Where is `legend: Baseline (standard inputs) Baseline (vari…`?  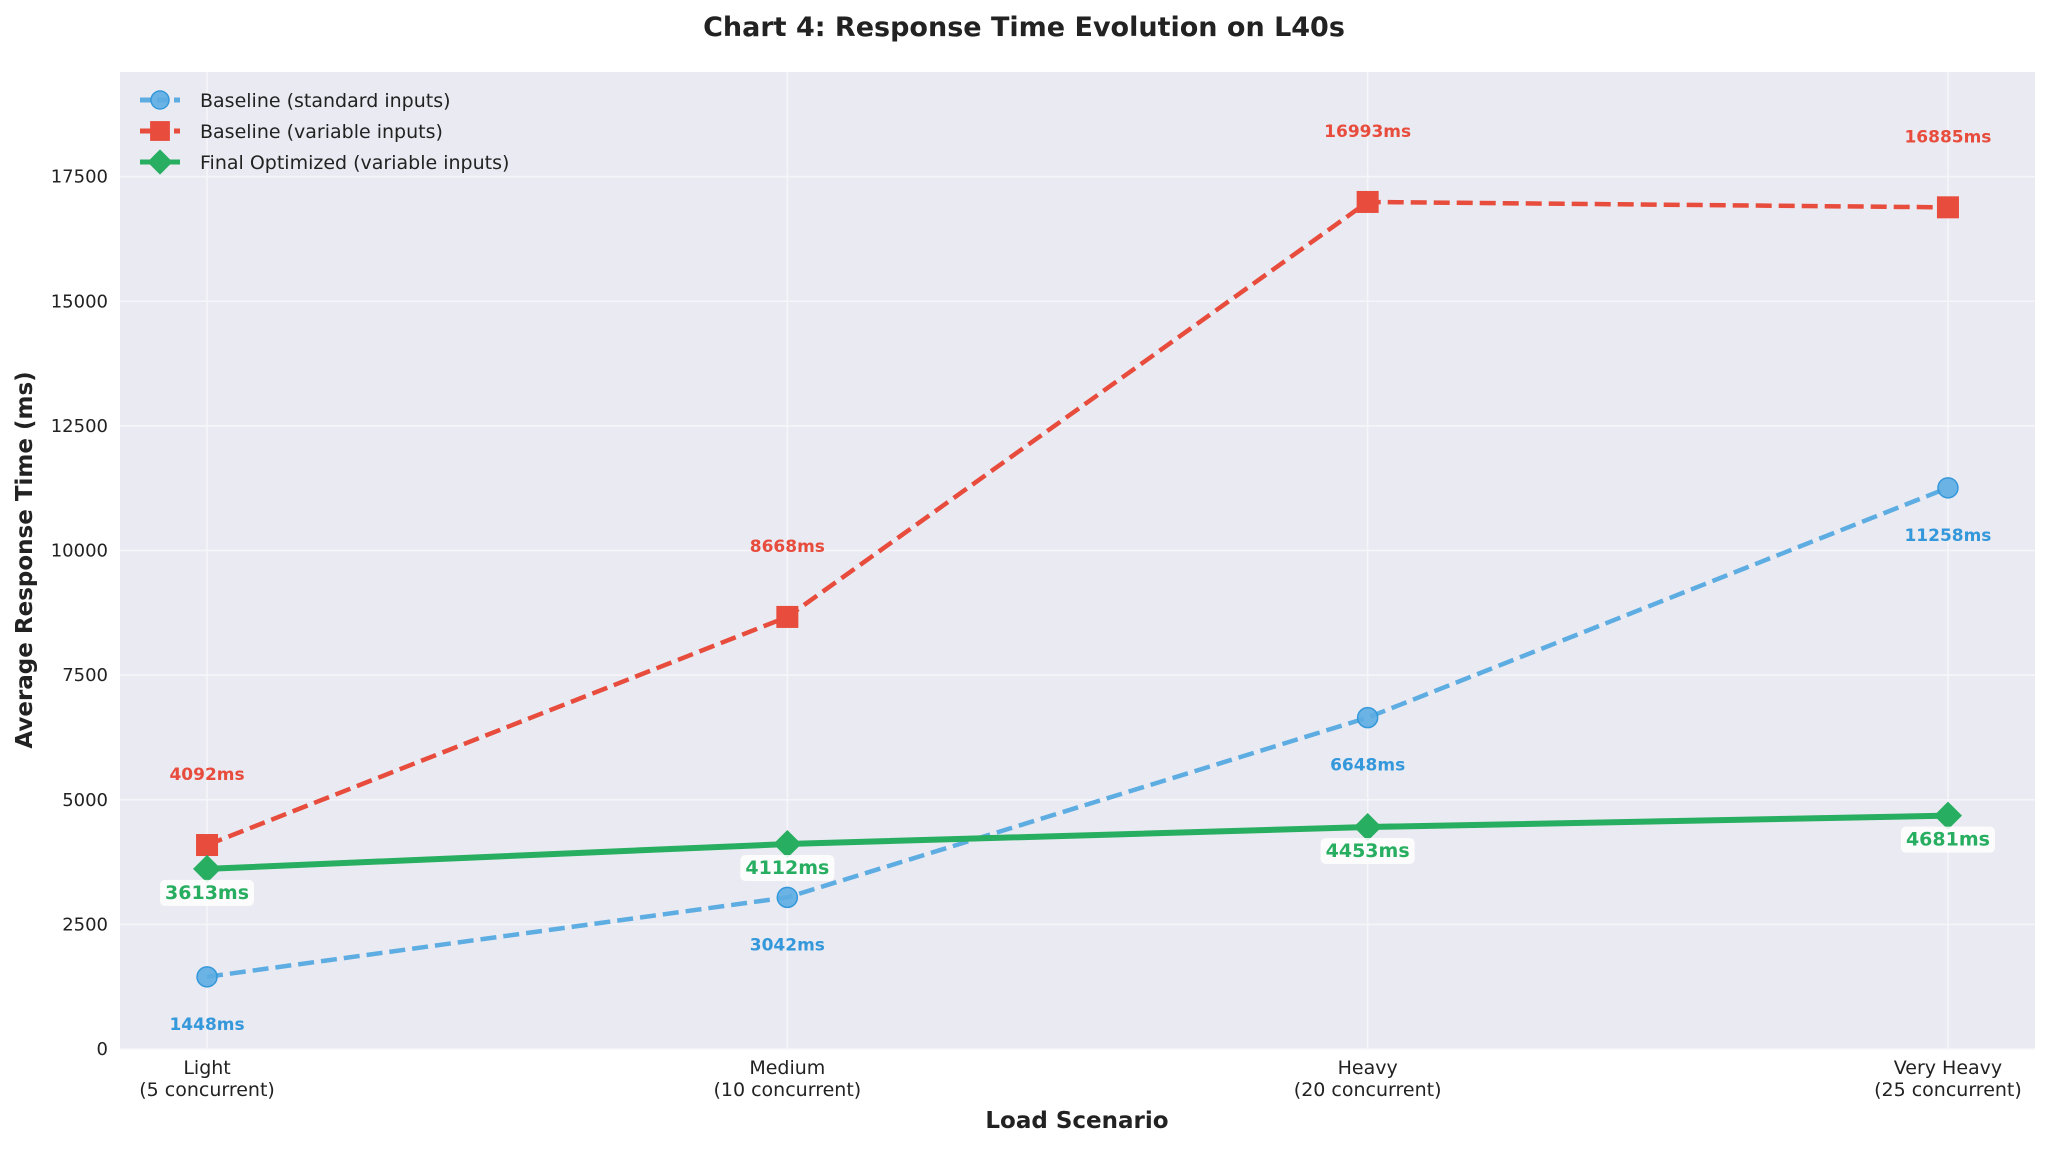
legend: Baseline (standard inputs) Baseline (vari… is located at coordinates (324, 132).